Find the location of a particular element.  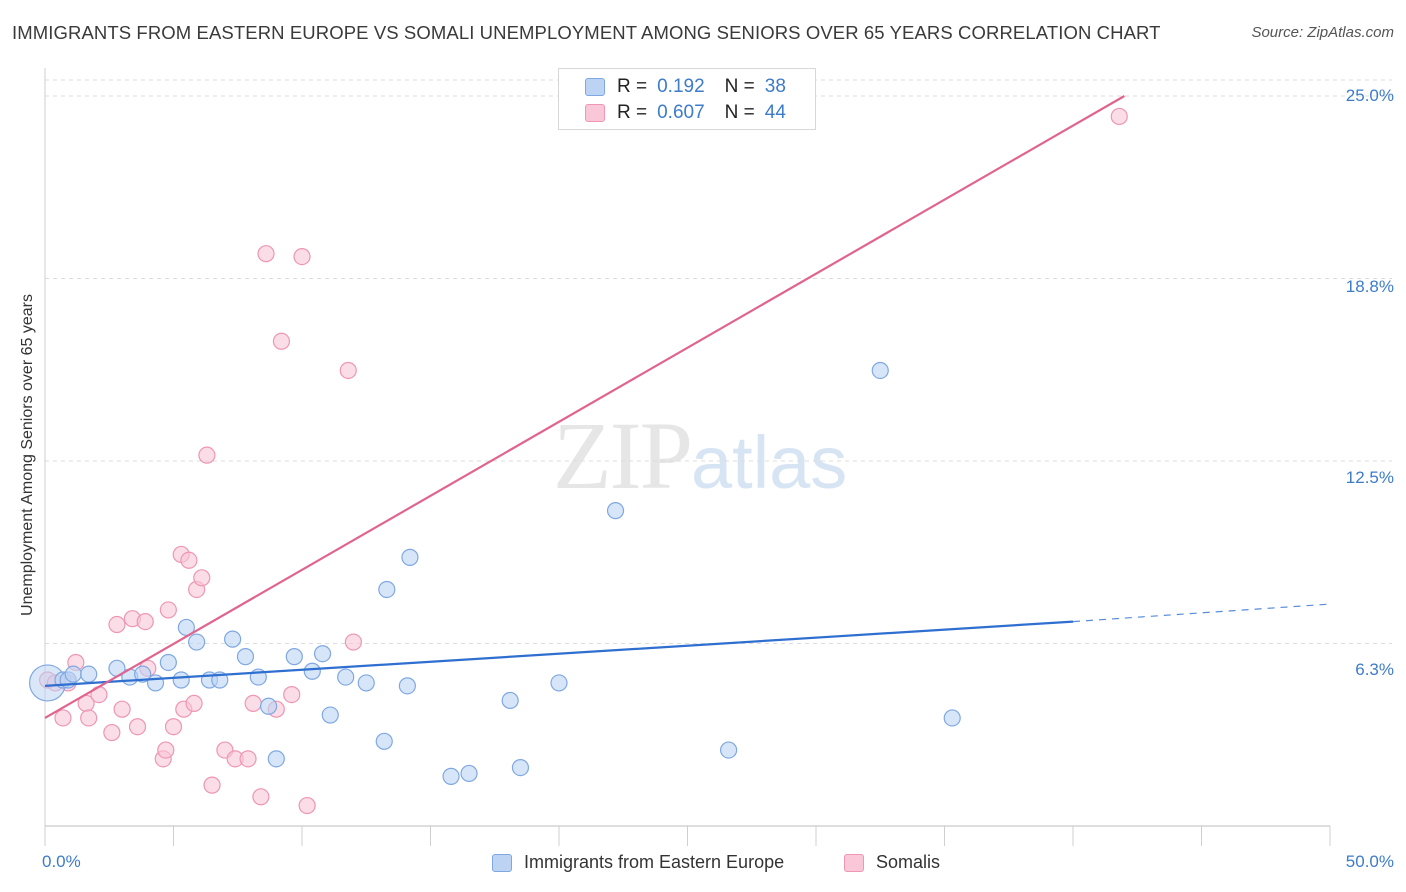

legend-row-eastern-europe: R = 0.192 N = 38 is located at coordinates (685, 87).